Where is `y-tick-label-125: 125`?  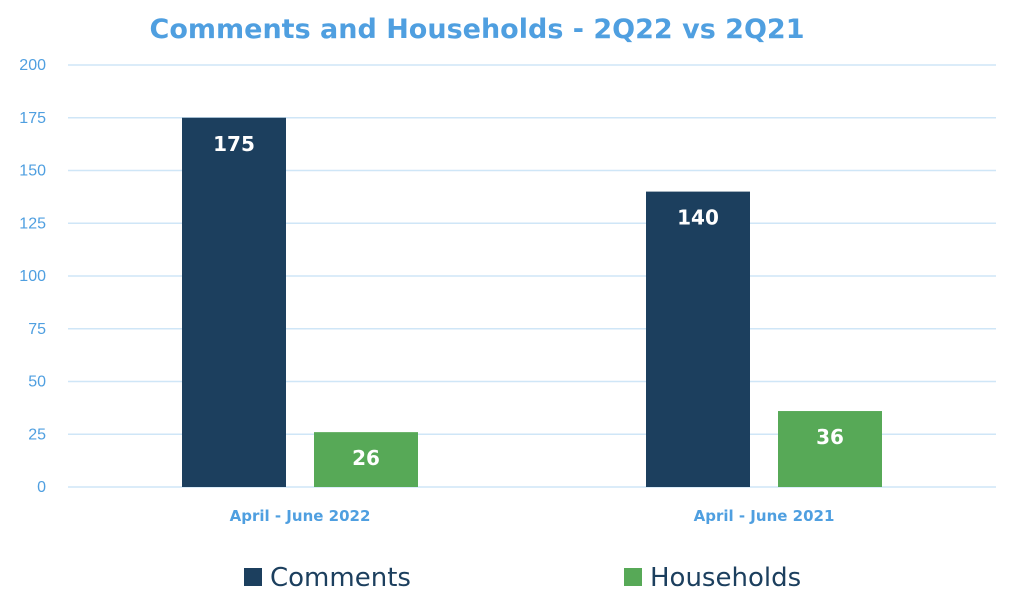
y-tick-label-125: 125 is located at coordinates (32, 223).